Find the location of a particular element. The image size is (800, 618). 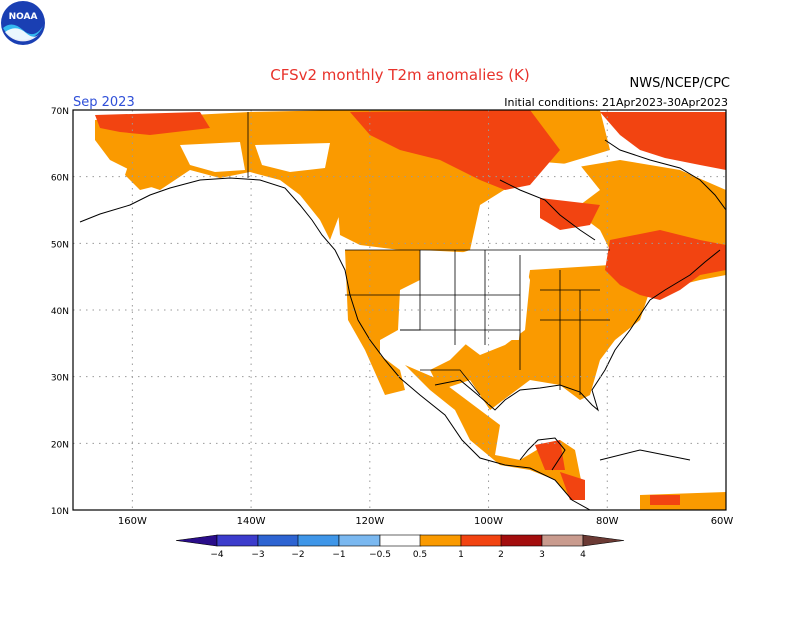

legend-box-0.5_1 is located at coordinates (440, 540).